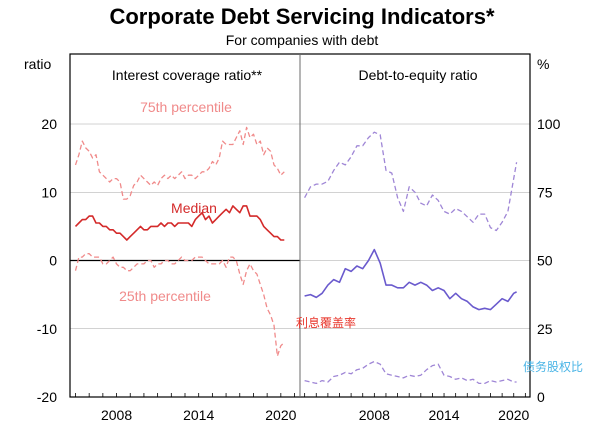 This screenshot has height=430, width=604. Describe the element at coordinates (49, 192) in the screenshot. I see `y-tick-label-left: 10` at that location.